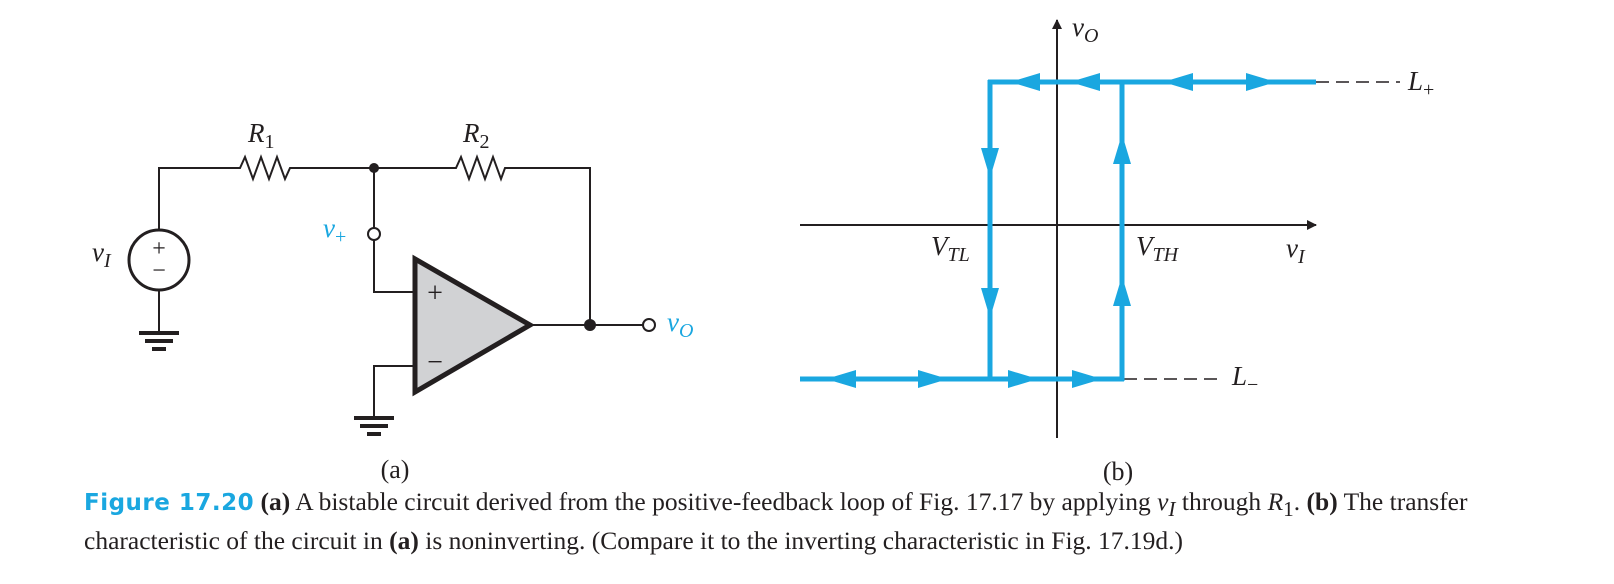 This screenshot has width=1614, height=584. Describe the element at coordinates (435, 362) in the screenshot. I see `opamp-minus-sign: −` at that location.